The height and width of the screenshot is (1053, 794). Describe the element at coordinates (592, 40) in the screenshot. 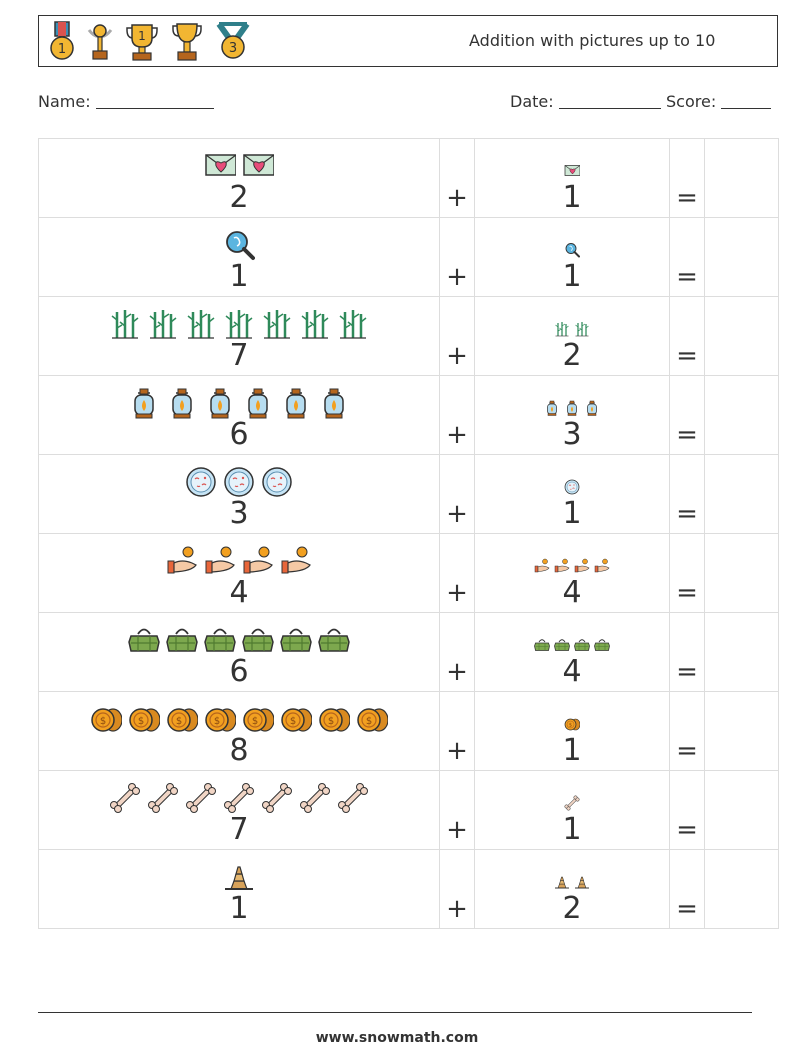

I see `worksheet-title: Addition with pictures up to 10` at that location.